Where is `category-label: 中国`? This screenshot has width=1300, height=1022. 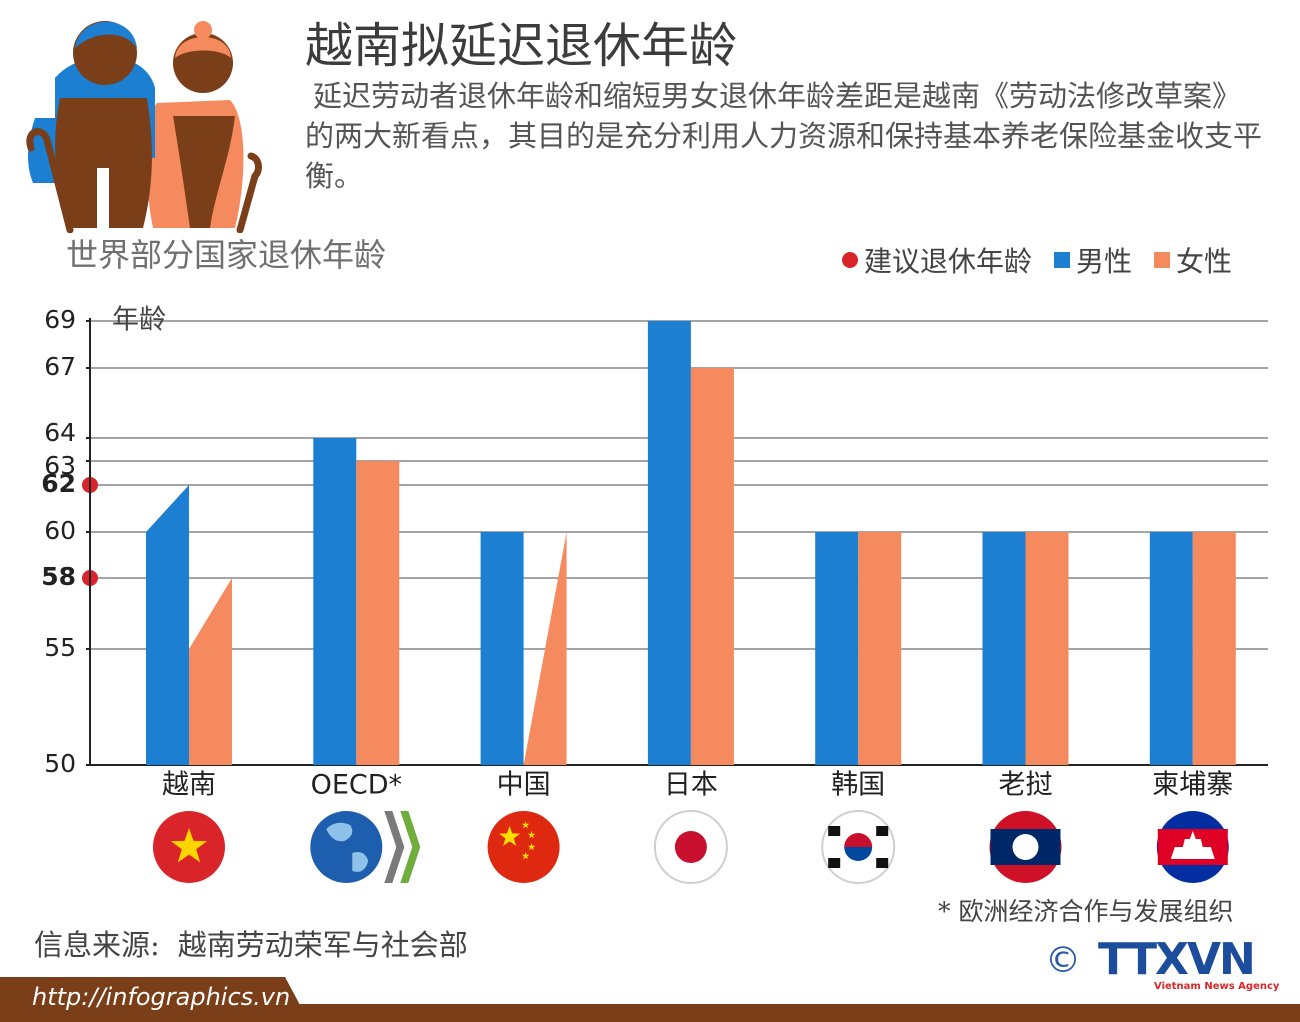
category-label: 中国 is located at coordinates (524, 785).